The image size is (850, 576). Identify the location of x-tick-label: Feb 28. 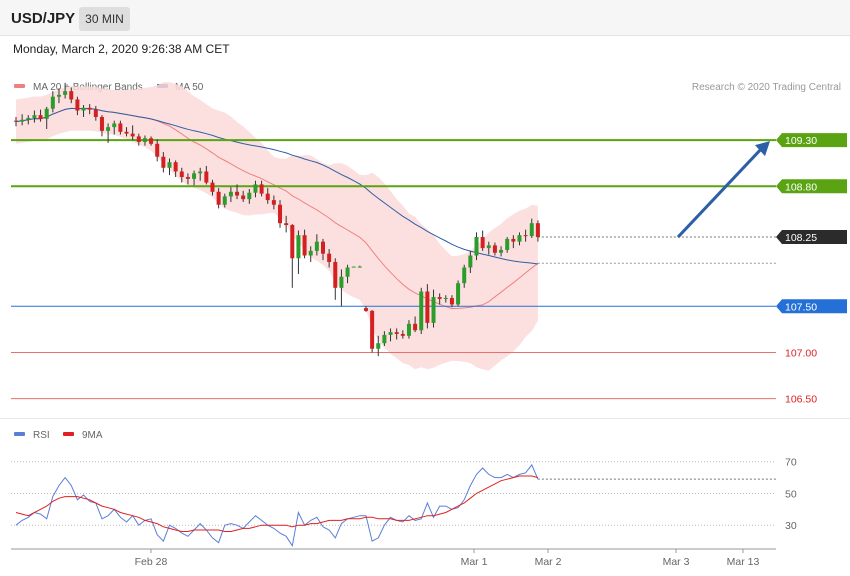
(151, 562).